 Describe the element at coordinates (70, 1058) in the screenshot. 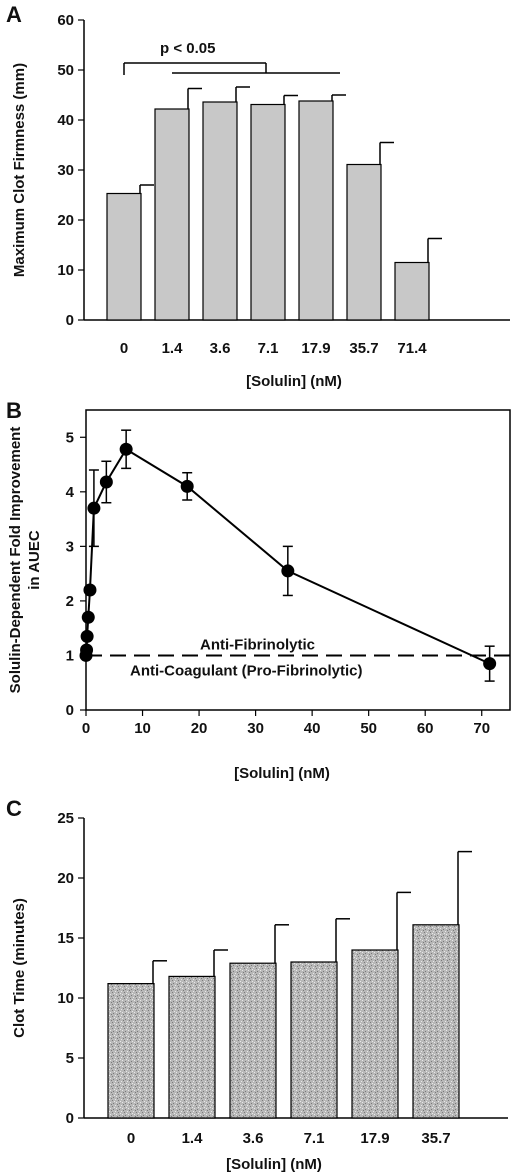

I see `panel-c-y-tick-label: 5` at that location.